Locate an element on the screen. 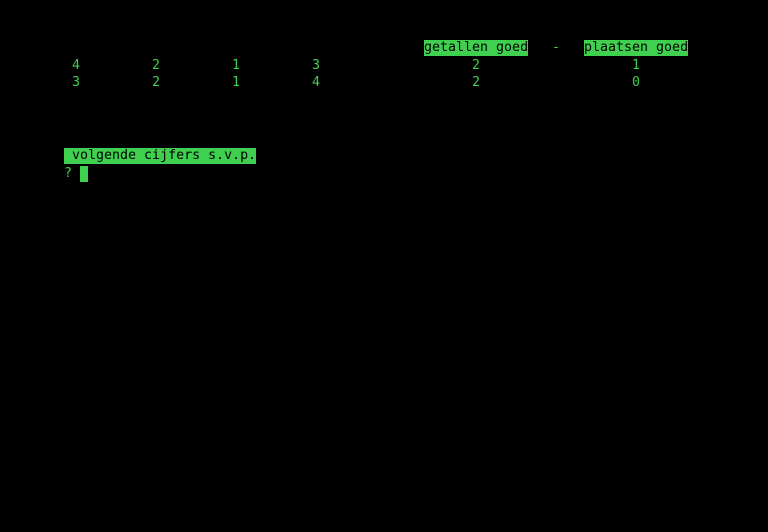 The image size is (768, 532). header-numbers-correct: getallen goed is located at coordinates (476, 48).